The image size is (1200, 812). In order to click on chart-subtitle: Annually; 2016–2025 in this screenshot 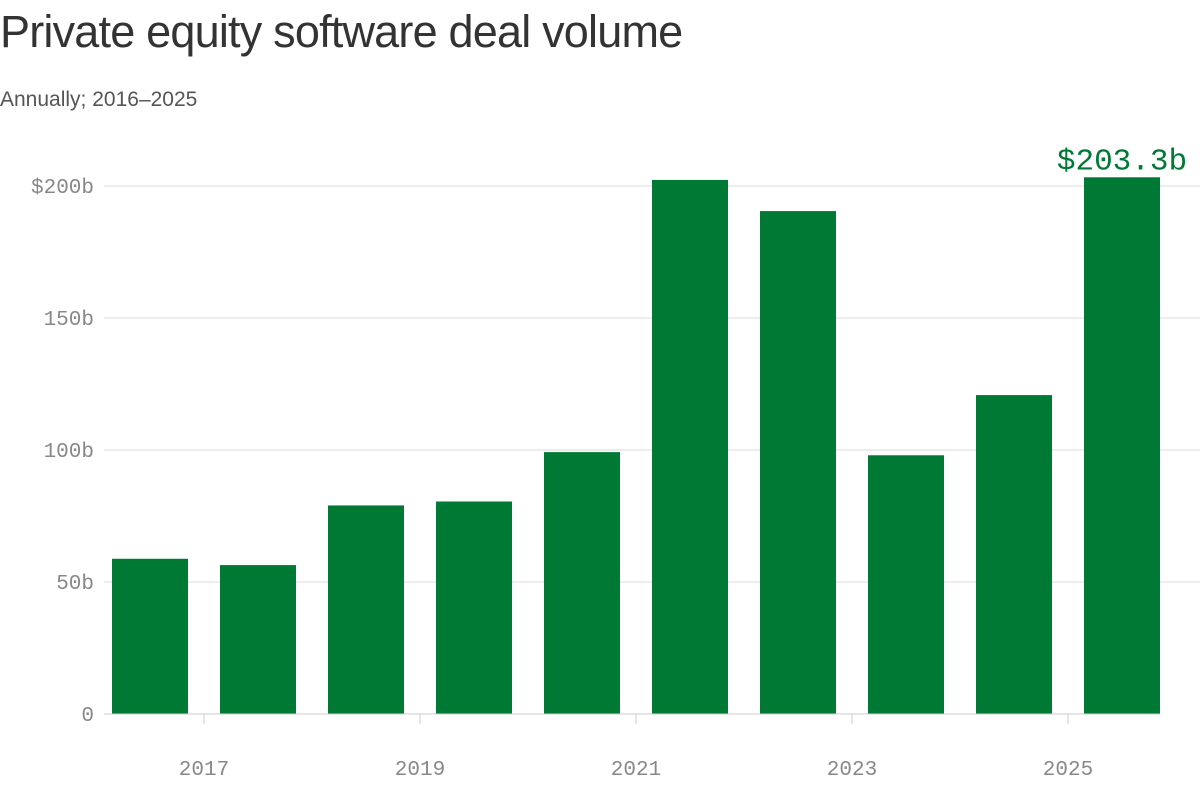, I will do `click(99, 99)`.